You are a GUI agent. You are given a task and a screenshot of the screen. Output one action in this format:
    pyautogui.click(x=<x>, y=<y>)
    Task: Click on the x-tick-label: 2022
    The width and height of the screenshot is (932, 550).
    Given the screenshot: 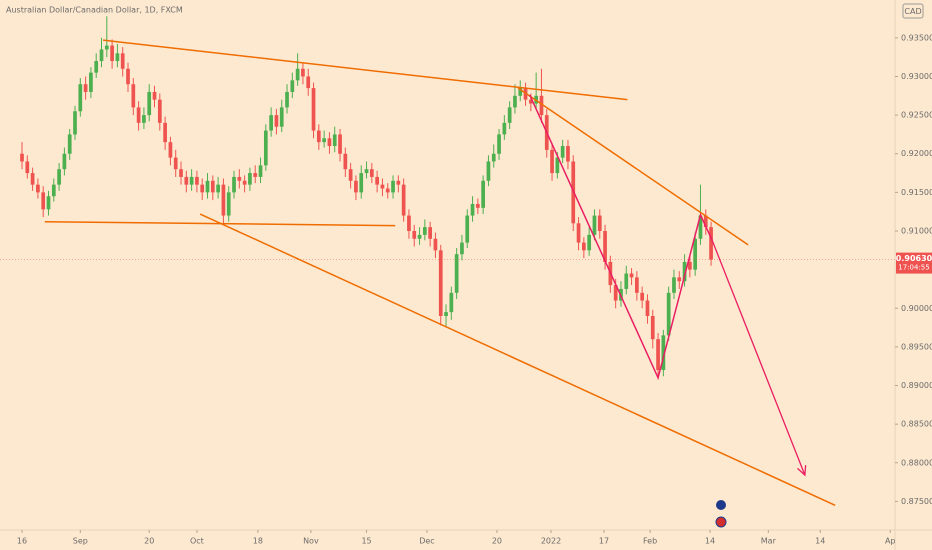 What is the action you would take?
    pyautogui.click(x=551, y=541)
    